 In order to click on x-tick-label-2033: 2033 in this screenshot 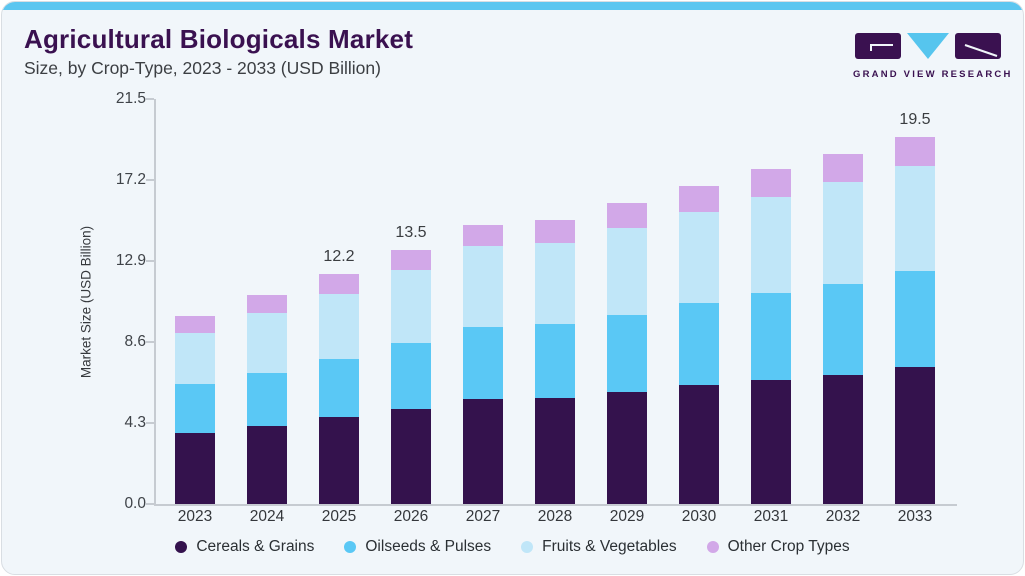, I will do `click(915, 516)`.